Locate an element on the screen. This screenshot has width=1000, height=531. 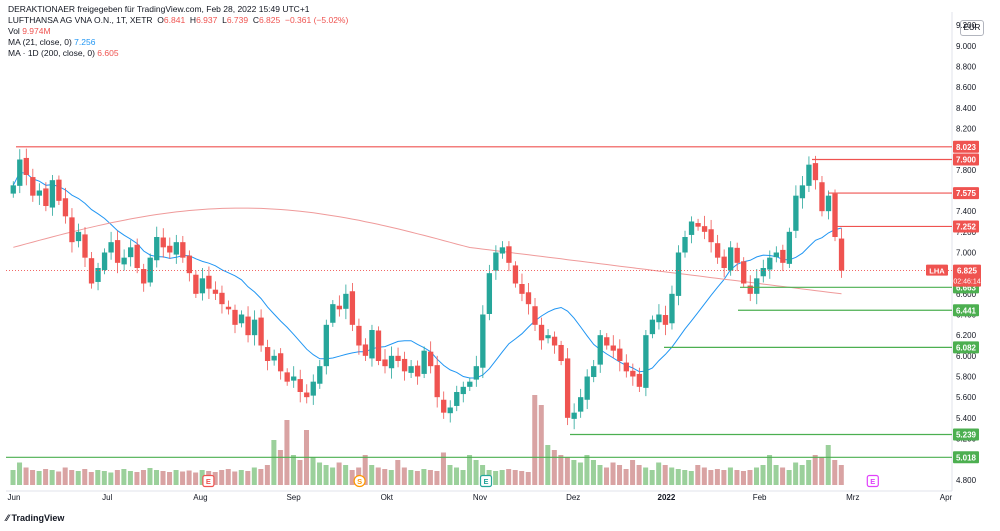
y-tick-label: 5.800 is located at coordinates (966, 377).